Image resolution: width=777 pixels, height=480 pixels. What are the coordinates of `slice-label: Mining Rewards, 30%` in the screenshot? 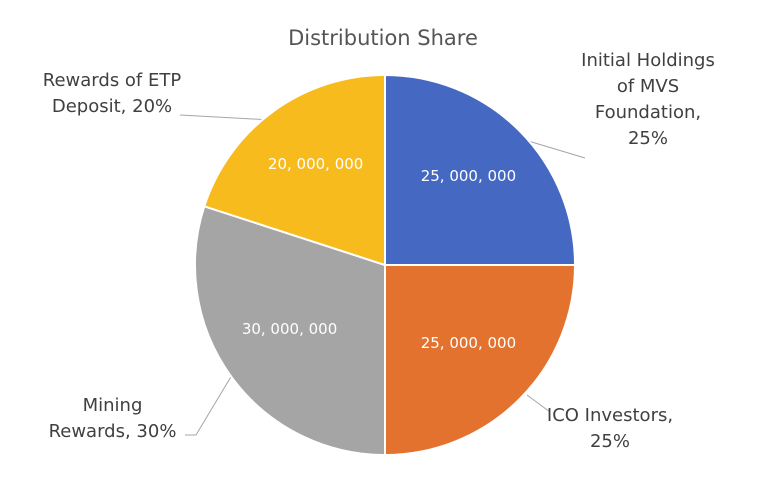 It's located at (112, 418).